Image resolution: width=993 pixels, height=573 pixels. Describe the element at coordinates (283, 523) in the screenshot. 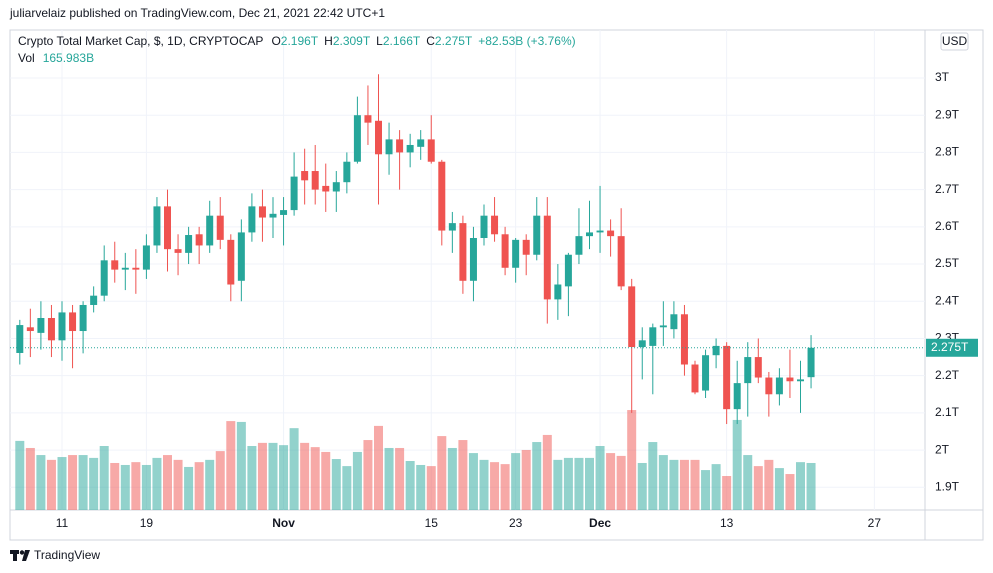

I see `x-tick-label: Nov` at that location.